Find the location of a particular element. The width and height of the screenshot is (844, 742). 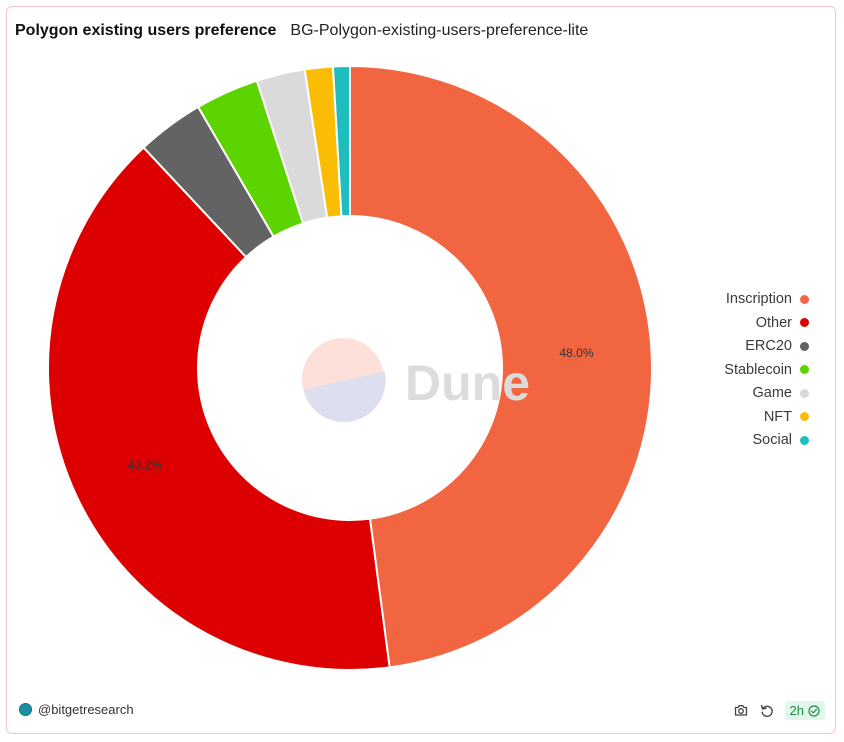

refresh-age: 2h is located at coordinates (796, 710).